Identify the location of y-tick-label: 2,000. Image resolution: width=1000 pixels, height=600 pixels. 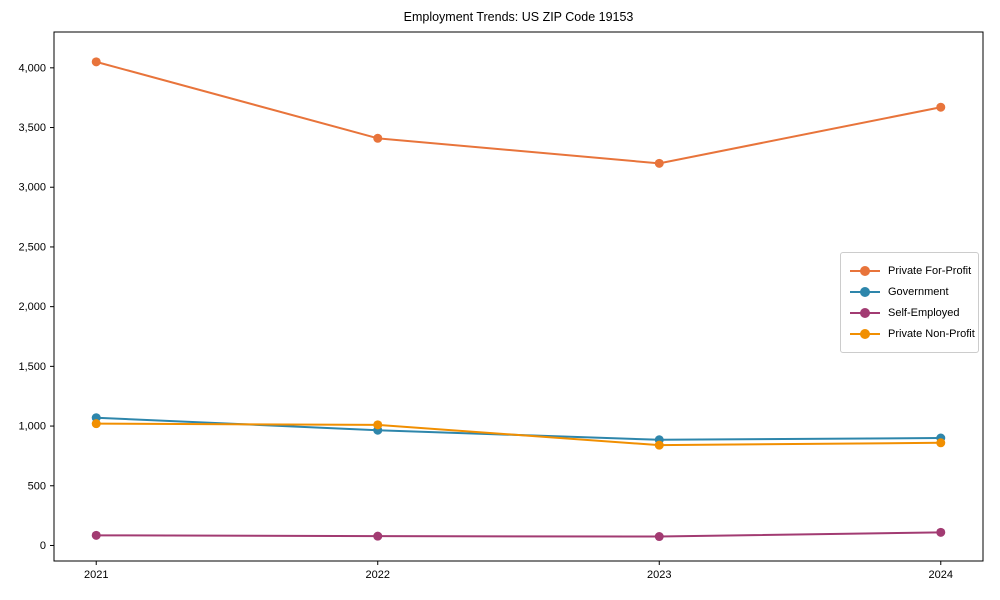
(32, 307).